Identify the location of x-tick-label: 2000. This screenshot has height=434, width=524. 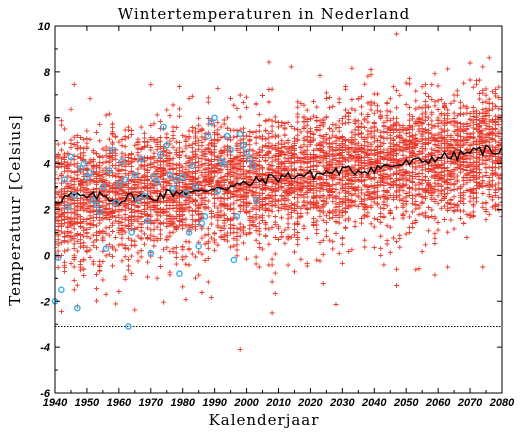
(246, 403).